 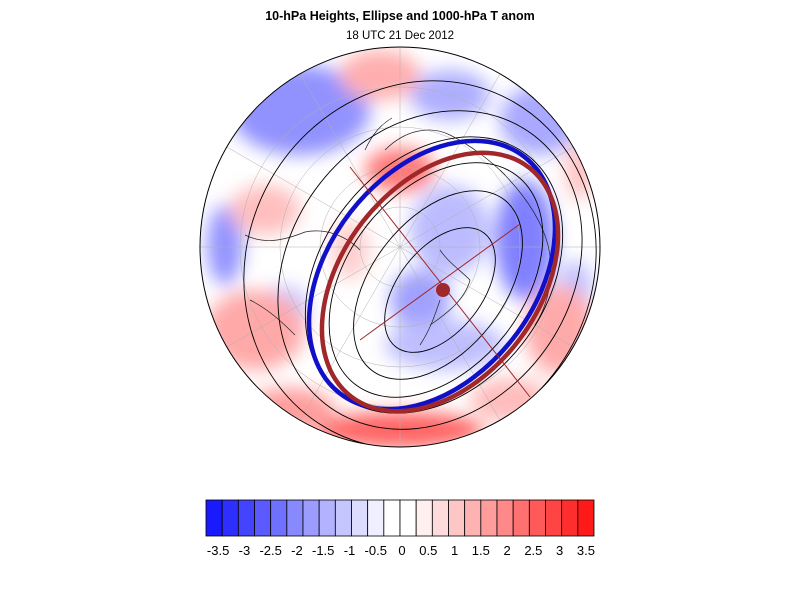 I want to click on colorbar-tick-label: 0, so click(x=401, y=550).